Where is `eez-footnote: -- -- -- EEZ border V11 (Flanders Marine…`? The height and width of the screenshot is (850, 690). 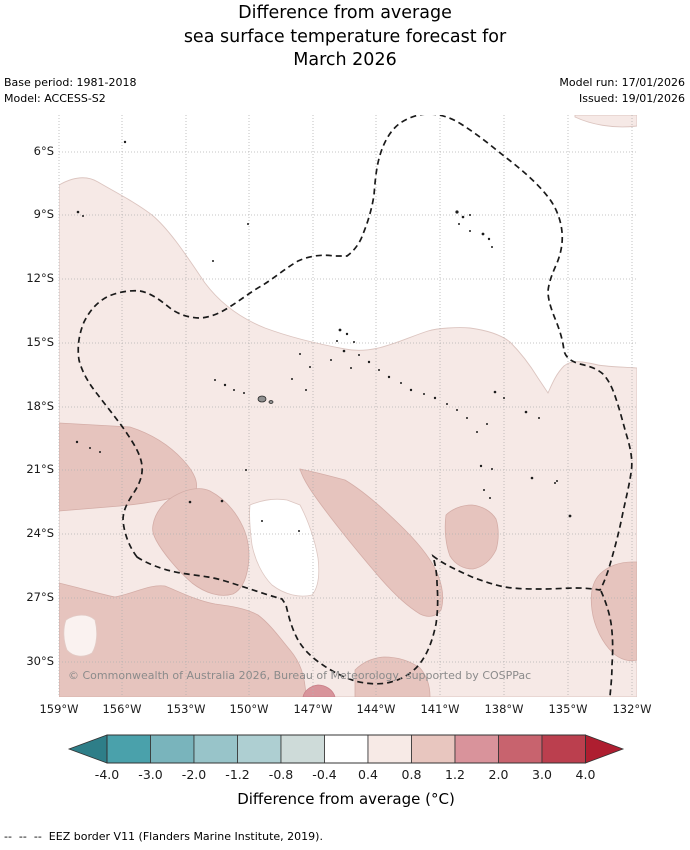
eez-footnote: -- -- -- EEZ border V11 (Flanders Marine… is located at coordinates (163, 836).